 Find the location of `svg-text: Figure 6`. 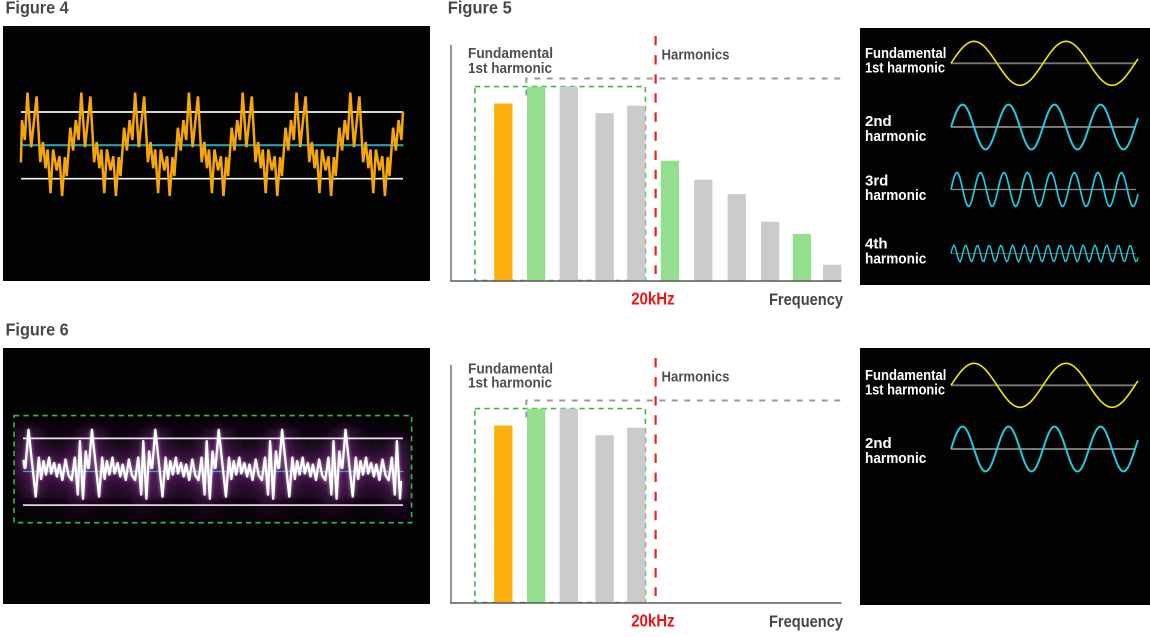

svg-text: Figure 6 is located at coordinates (37, 329).